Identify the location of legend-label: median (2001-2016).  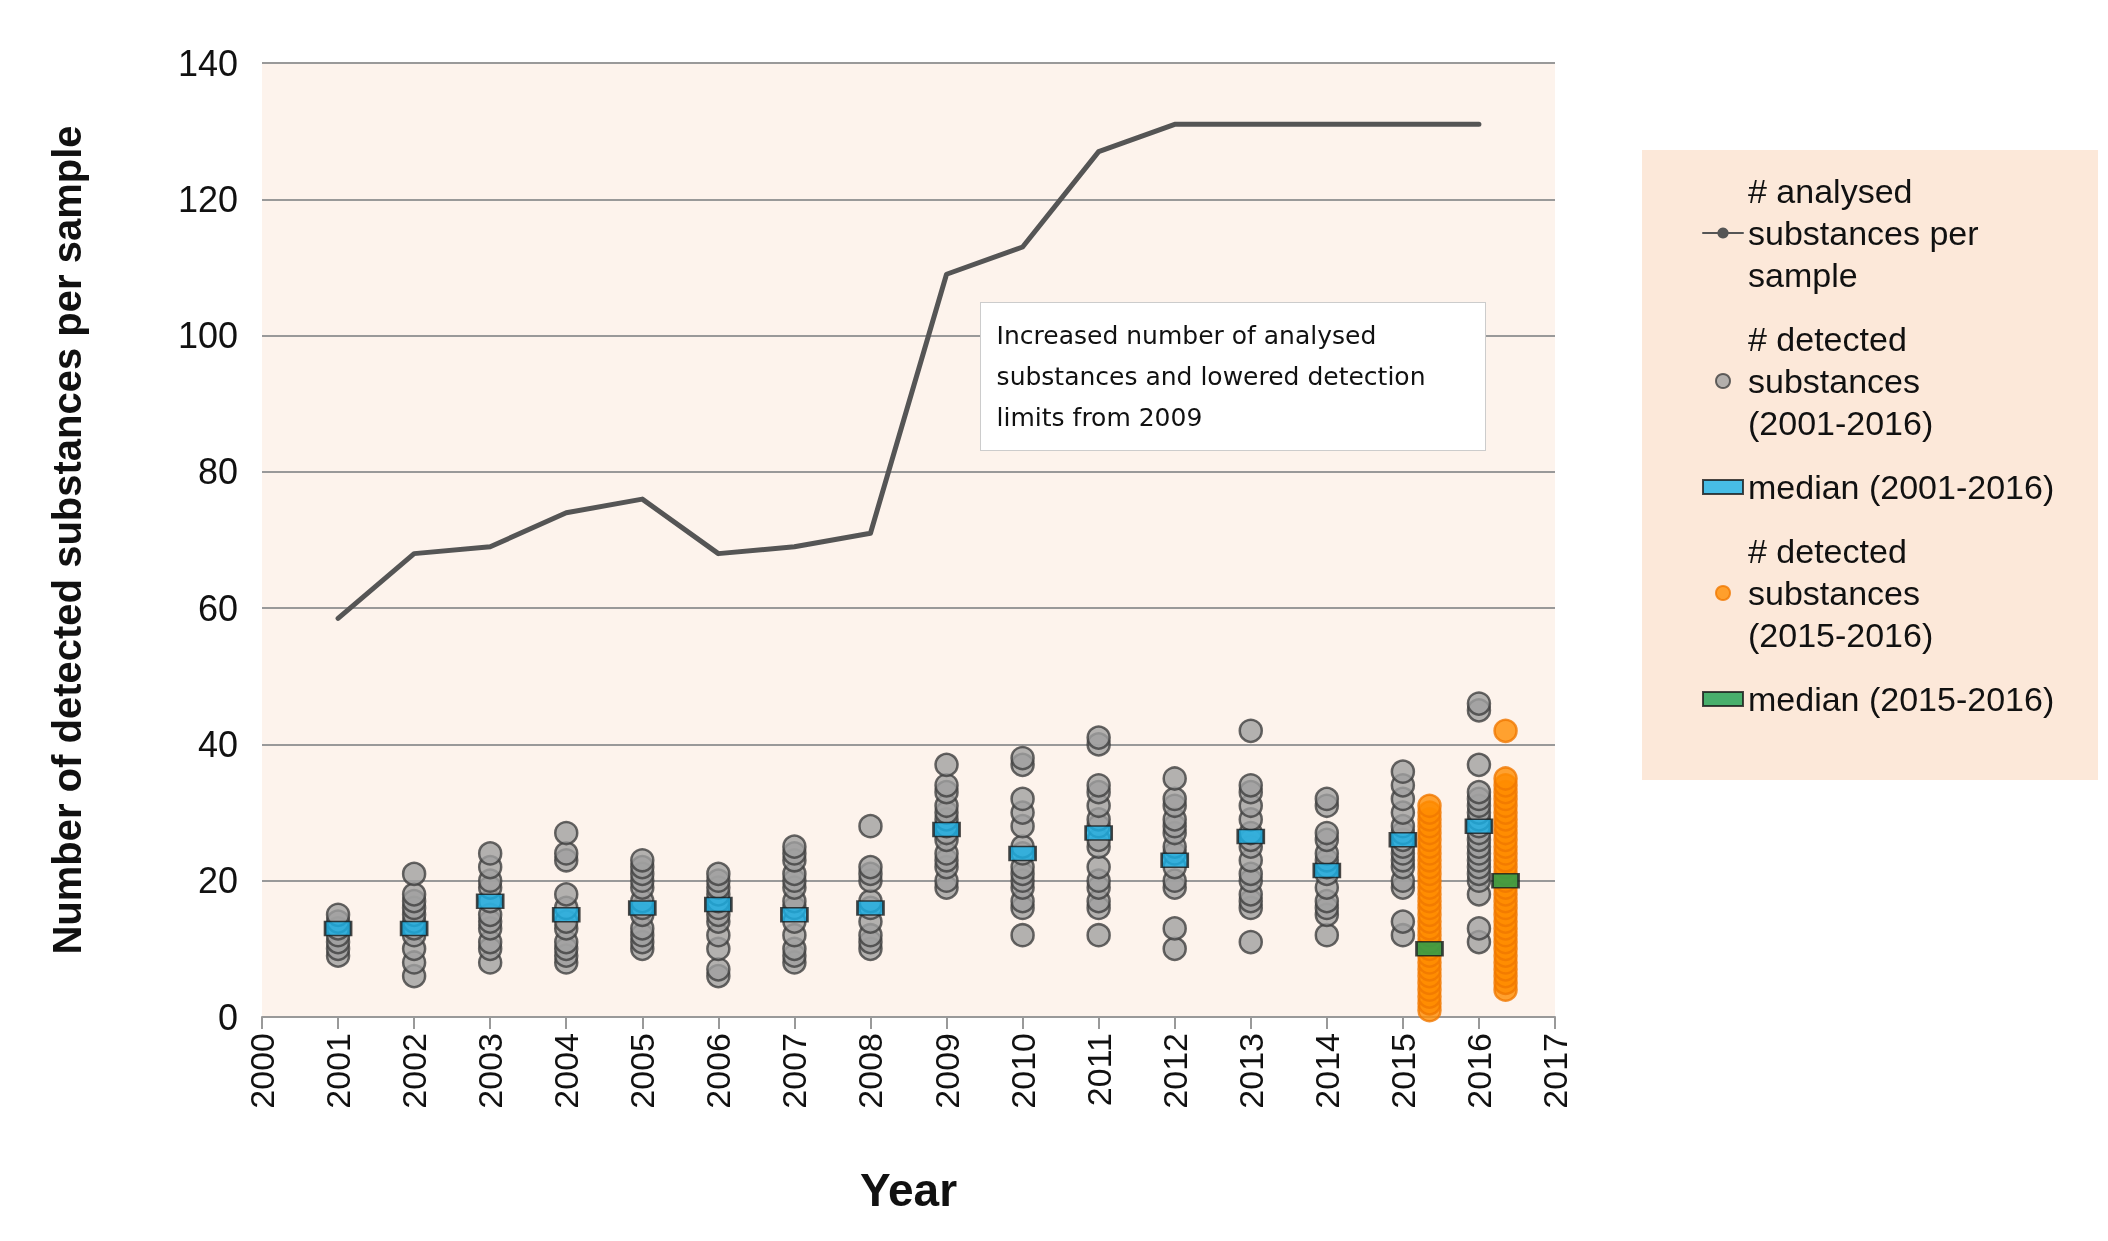
(1901, 487).